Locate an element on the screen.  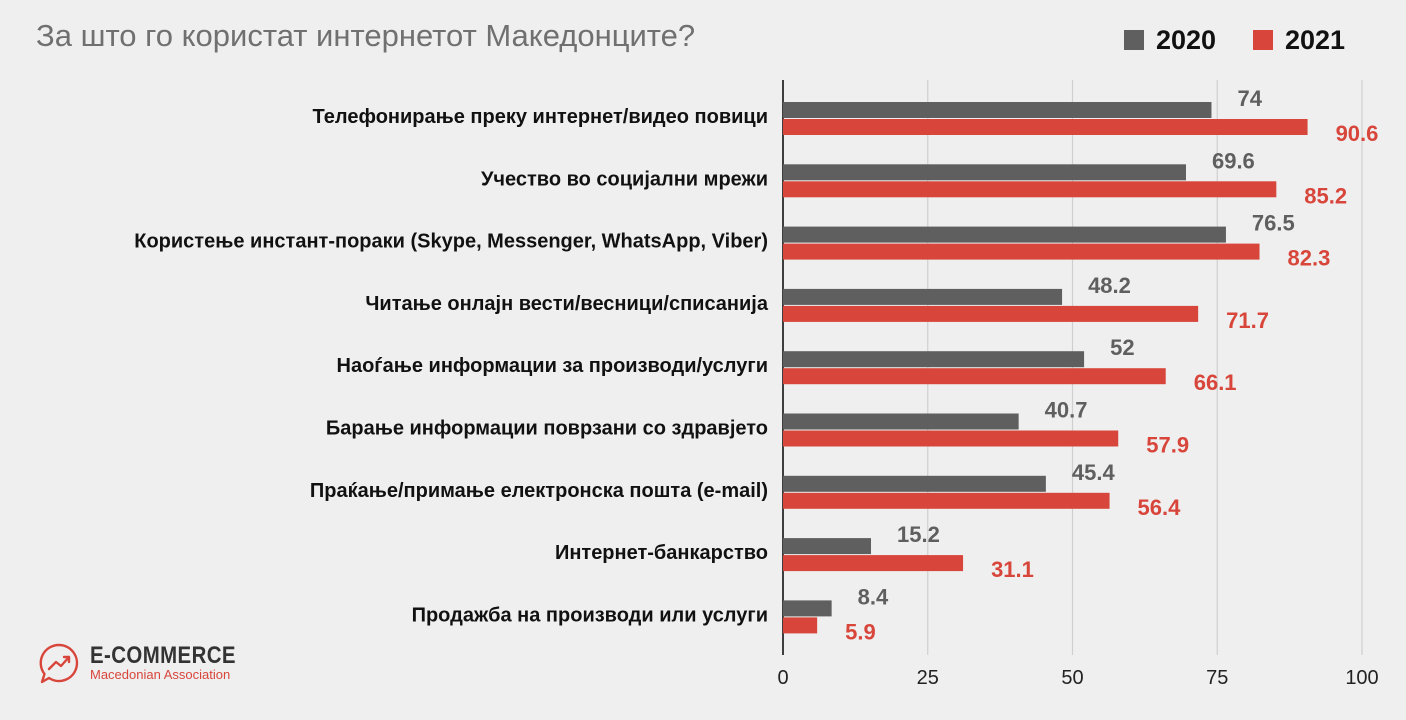
logo-text: E-COMMERCE Macedonian Association is located at coordinates (176, 663).